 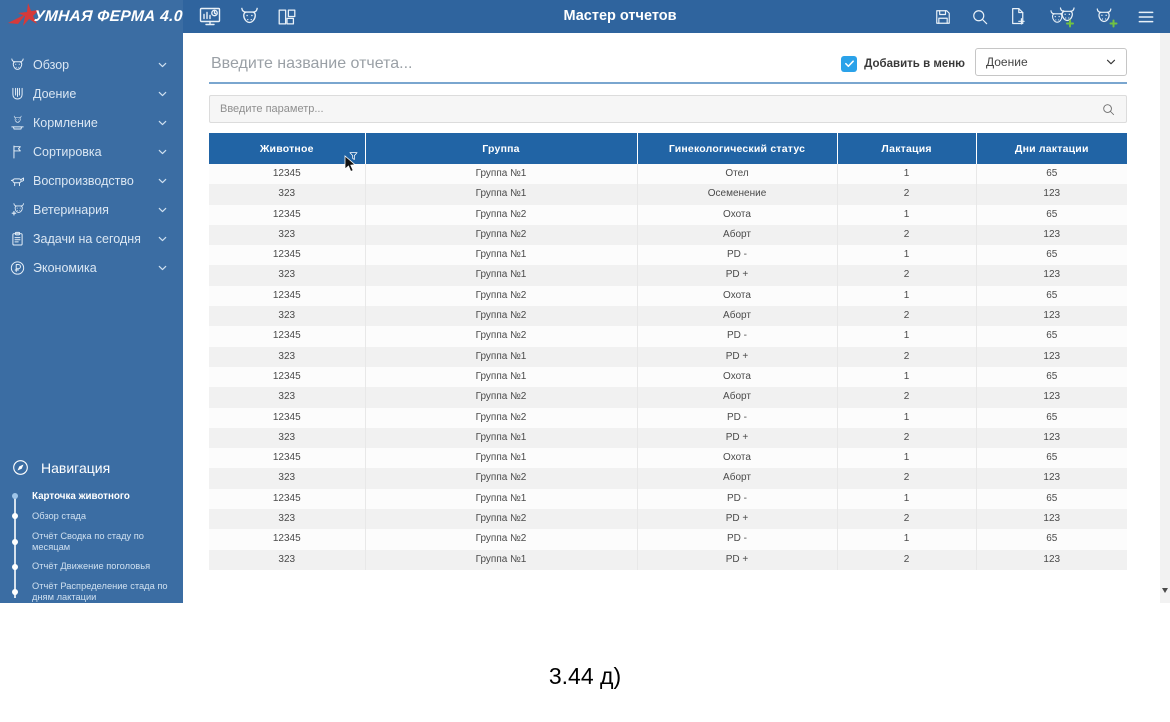 What do you see at coordinates (1165, 592) in the screenshot?
I see `scroll-down-arrow` at bounding box center [1165, 592].